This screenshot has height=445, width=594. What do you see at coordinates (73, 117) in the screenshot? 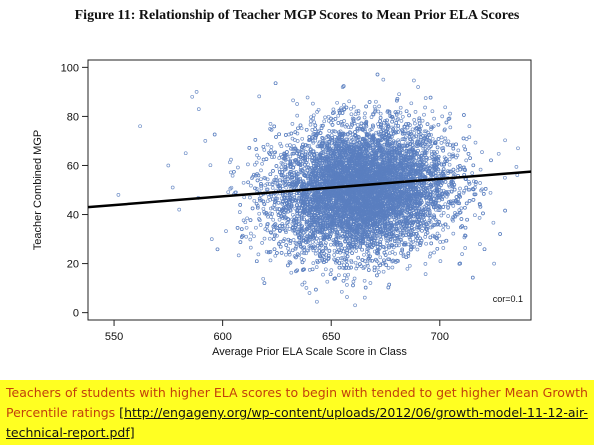
I see `y-tick-label: 80` at bounding box center [73, 117].